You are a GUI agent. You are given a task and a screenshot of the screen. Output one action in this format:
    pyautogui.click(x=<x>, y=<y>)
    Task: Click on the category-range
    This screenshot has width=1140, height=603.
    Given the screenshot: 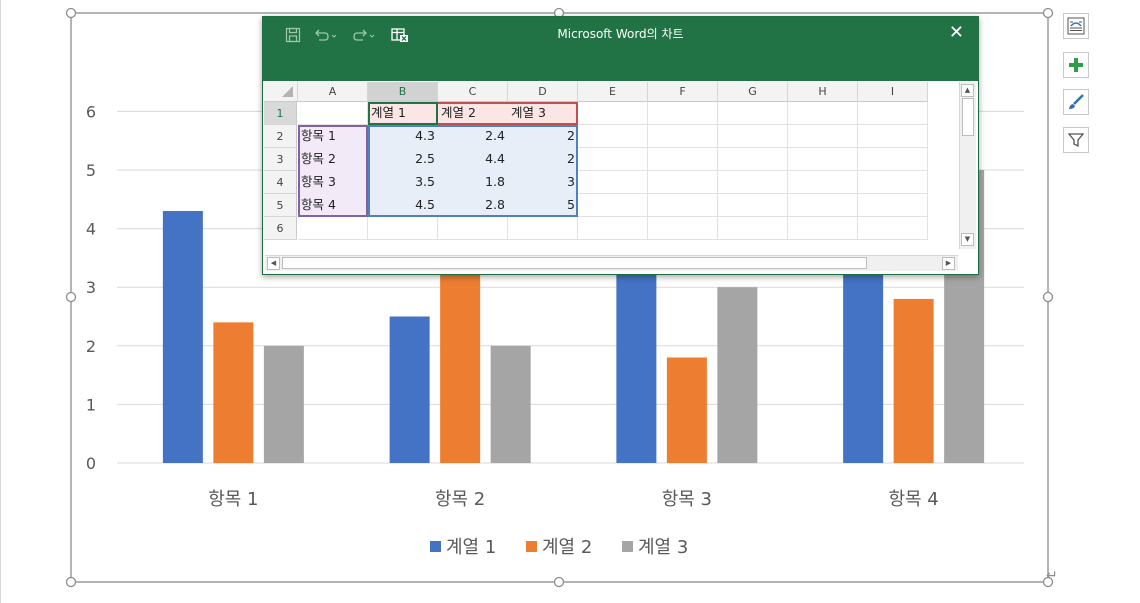 What is the action you would take?
    pyautogui.click(x=333, y=171)
    